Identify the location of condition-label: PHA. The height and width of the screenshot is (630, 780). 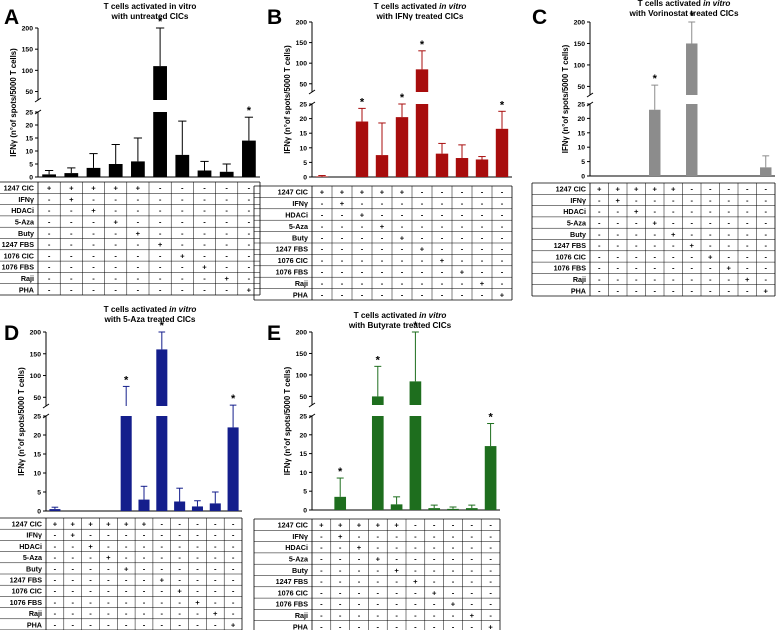
(300, 626).